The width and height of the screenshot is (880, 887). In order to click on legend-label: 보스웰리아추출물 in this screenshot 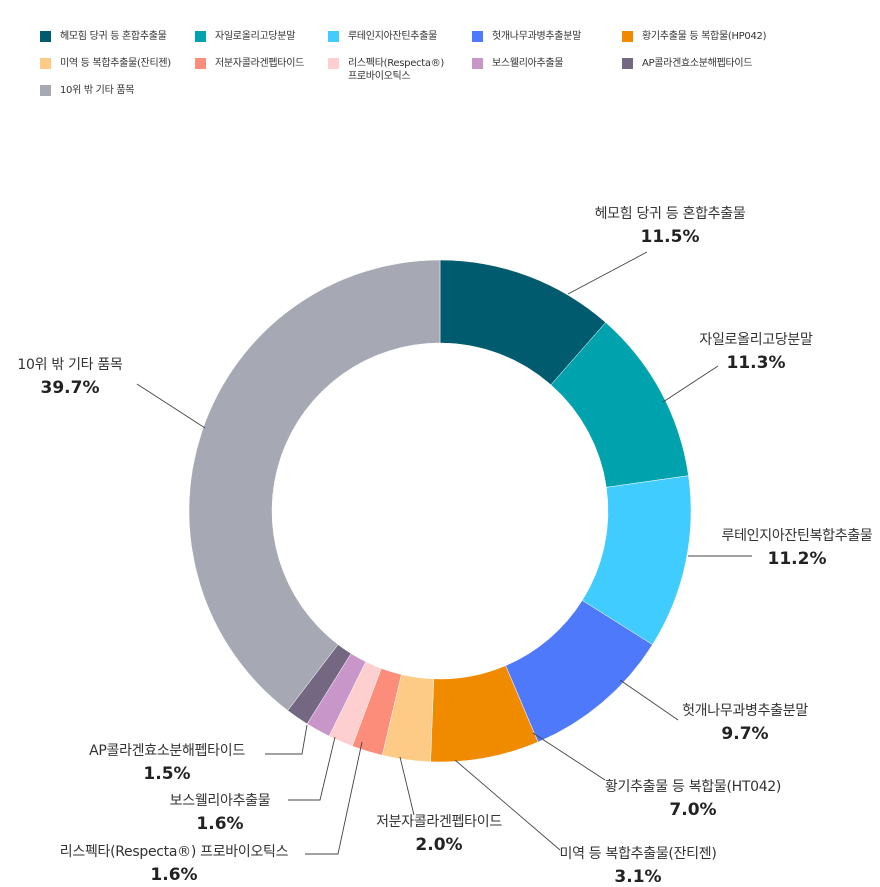, I will do `click(528, 63)`.